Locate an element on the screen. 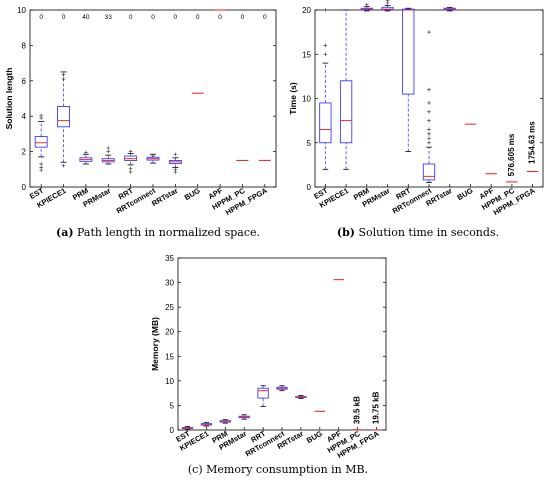 The width and height of the screenshot is (550, 491). y-axis-label: Solution length is located at coordinates (9, 99).